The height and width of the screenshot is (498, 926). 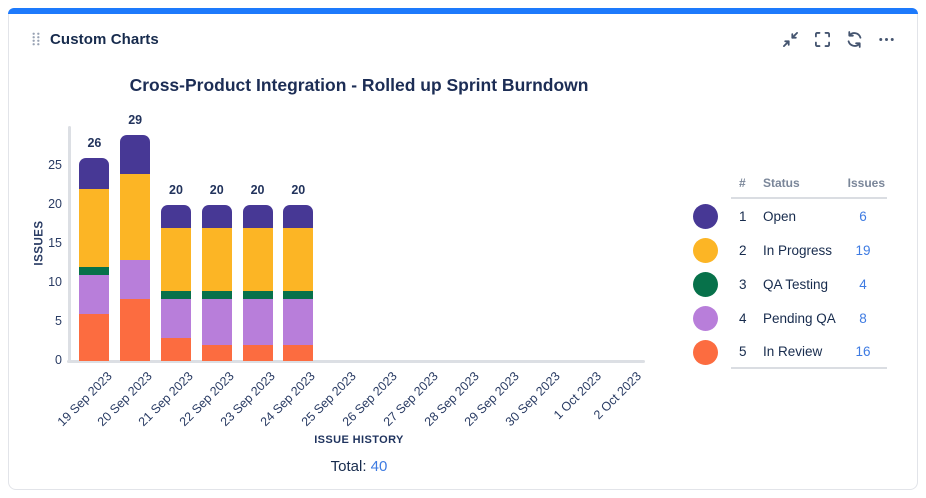 What do you see at coordinates (863, 250) in the screenshot?
I see `legend-issues-link: 19` at bounding box center [863, 250].